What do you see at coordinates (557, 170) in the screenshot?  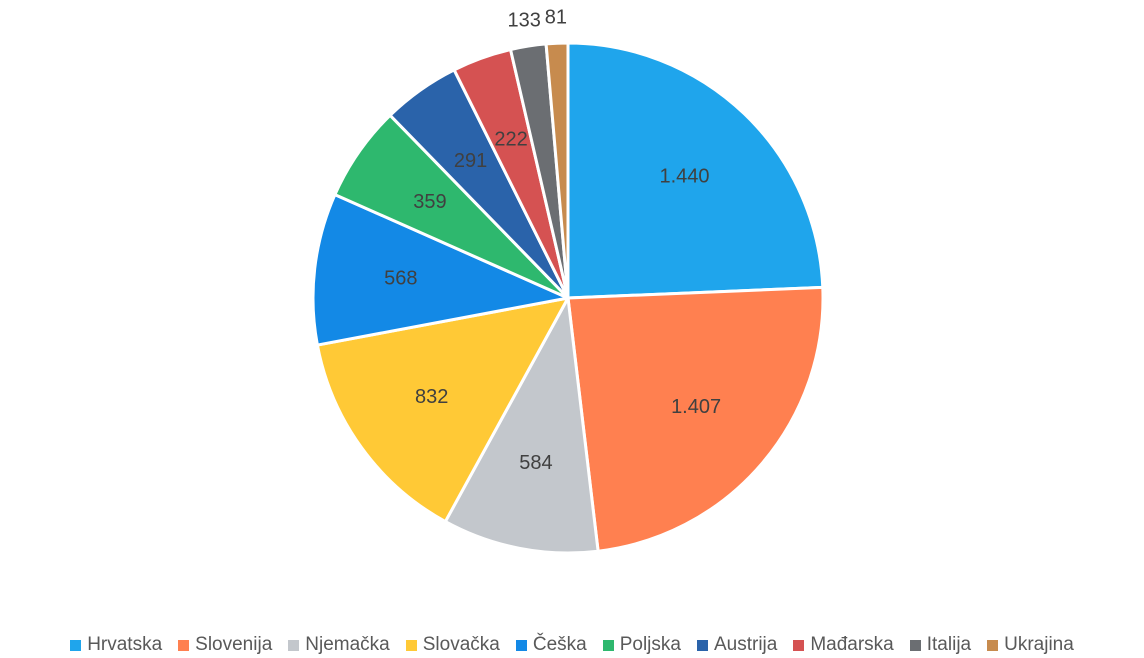 I see `pie-slice-ukrajina` at bounding box center [557, 170].